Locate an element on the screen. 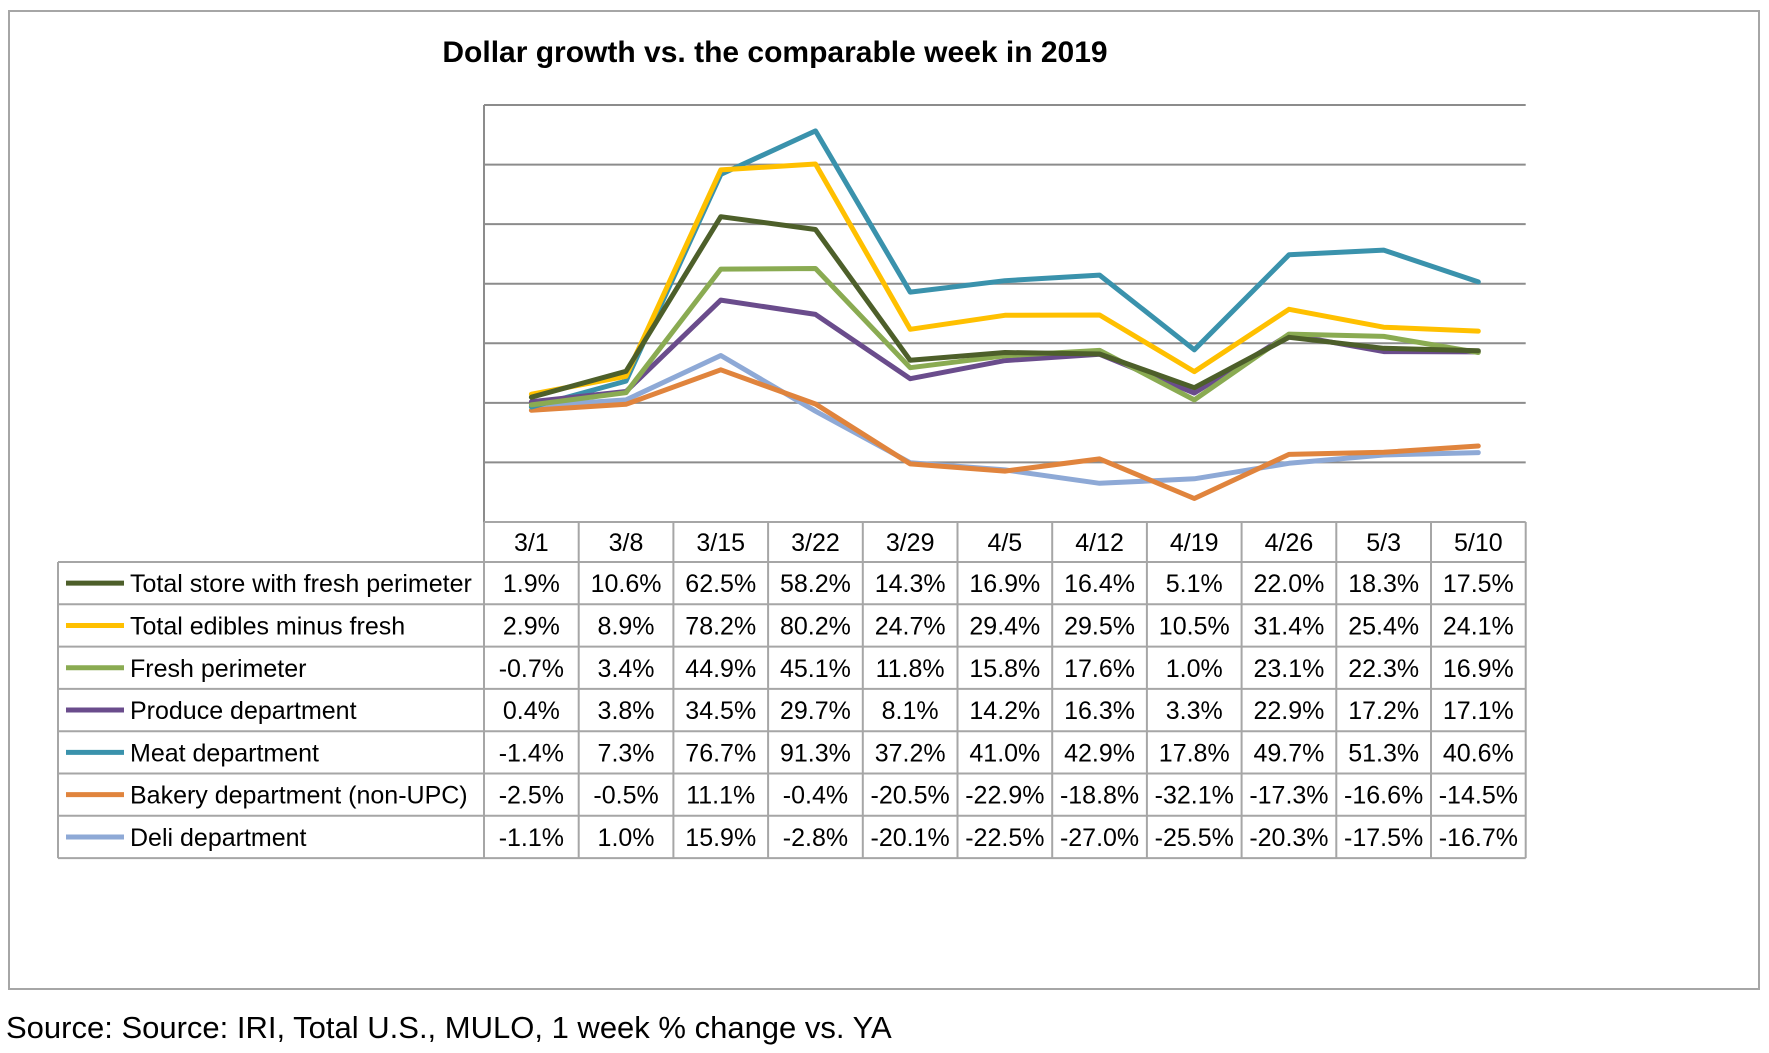 Image resolution: width=1769 pixels, height=1053 pixels. x-tick-label: 3/15 is located at coordinates (720, 543).